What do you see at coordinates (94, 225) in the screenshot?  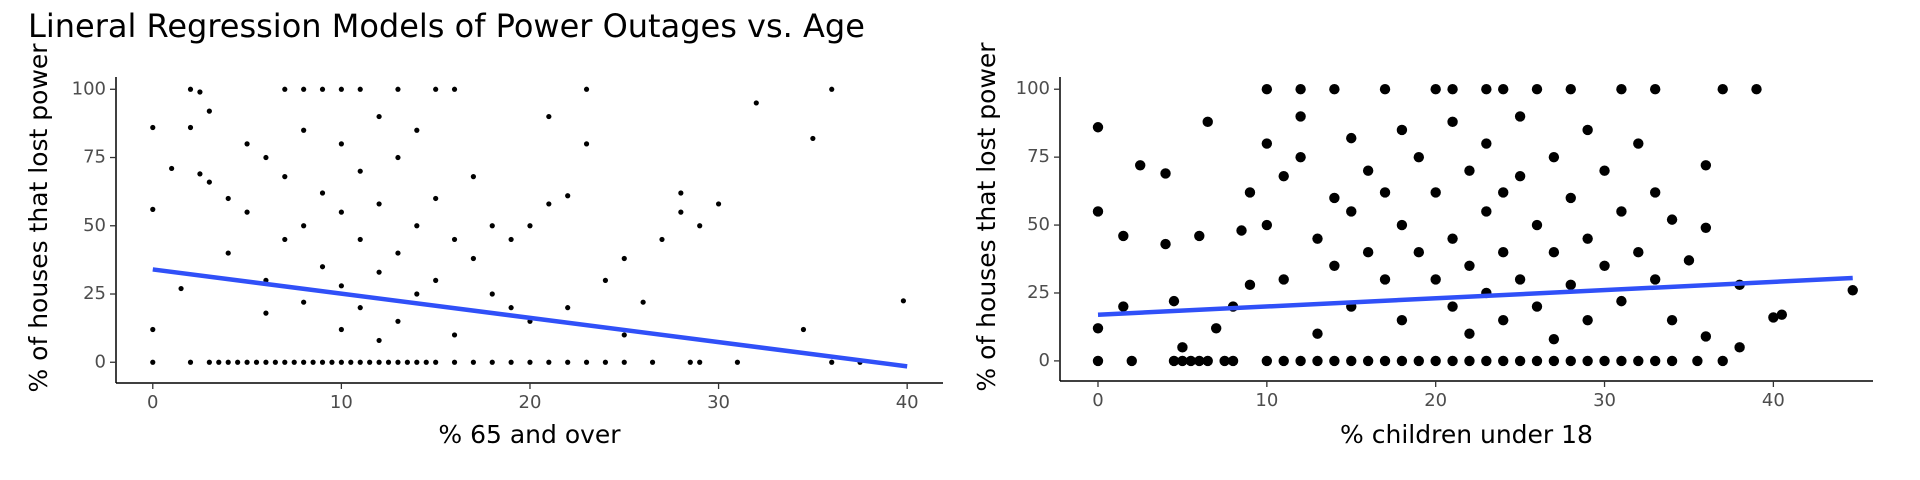 I see `y-tick-label: 50` at bounding box center [94, 225].